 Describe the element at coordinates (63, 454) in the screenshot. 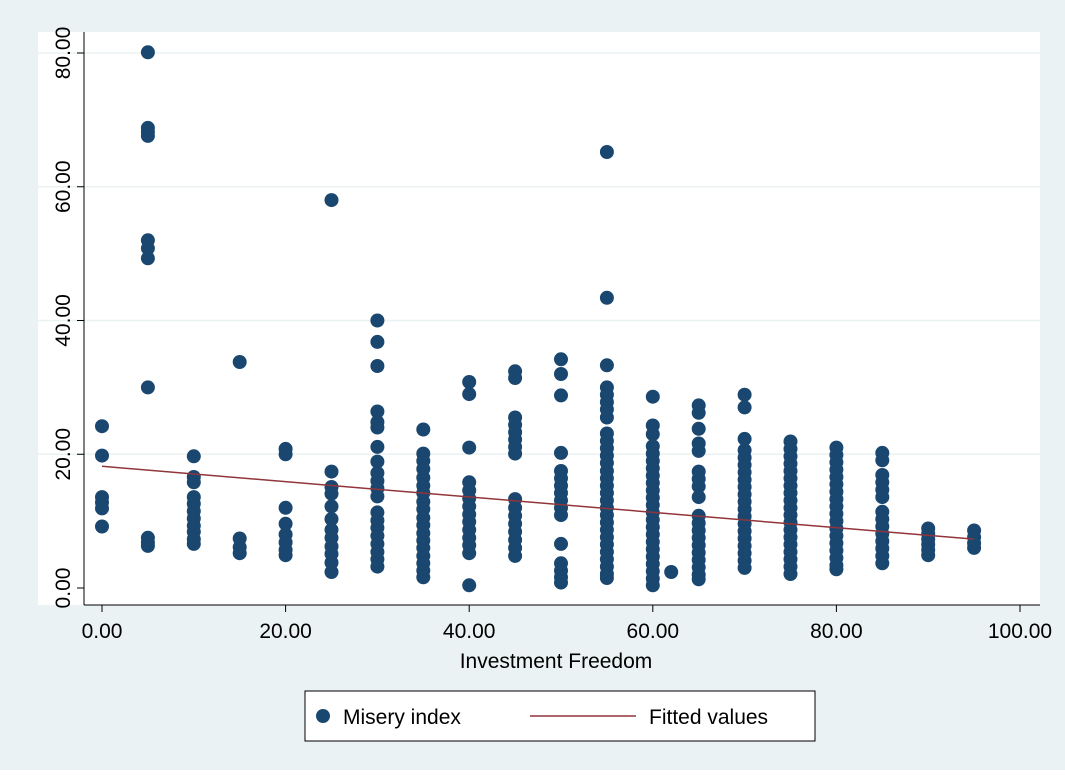

I see `y-tick-label: 20.00` at that location.